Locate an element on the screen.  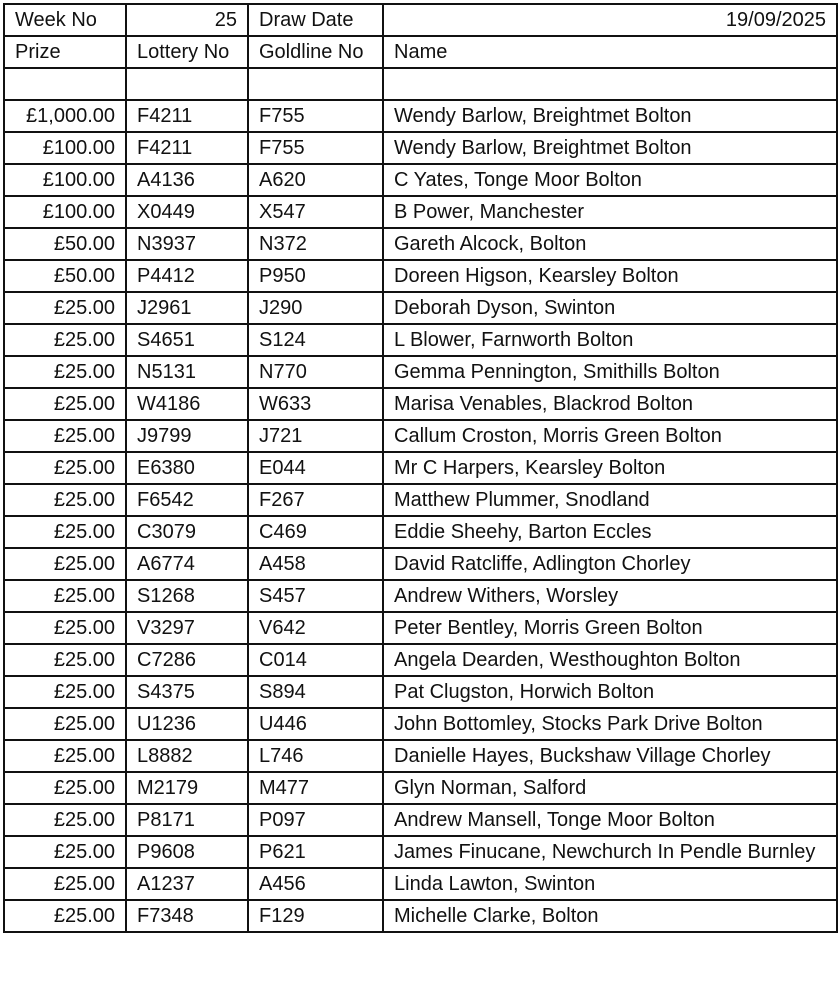
name-cell: B Power, Manchester is located at coordinates (610, 212).